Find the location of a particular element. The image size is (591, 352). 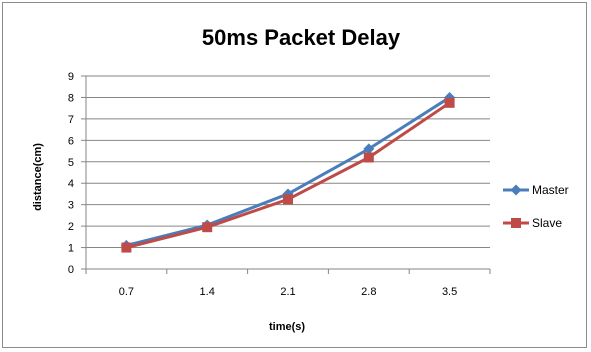

x-tick-label: 0.7 is located at coordinates (126, 292).